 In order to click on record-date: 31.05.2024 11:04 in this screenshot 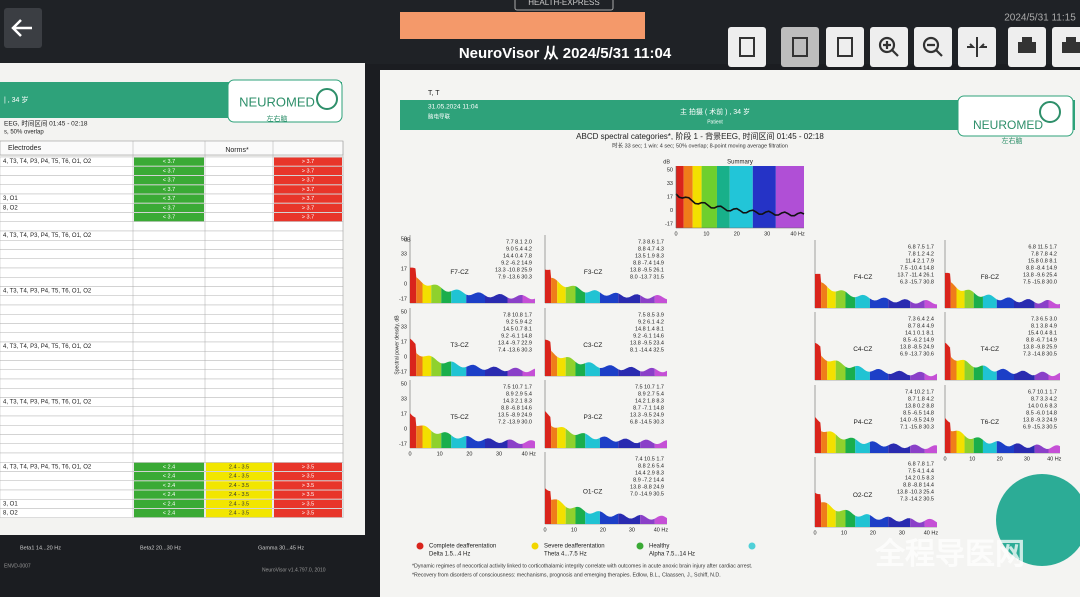, I will do `click(453, 107)`.